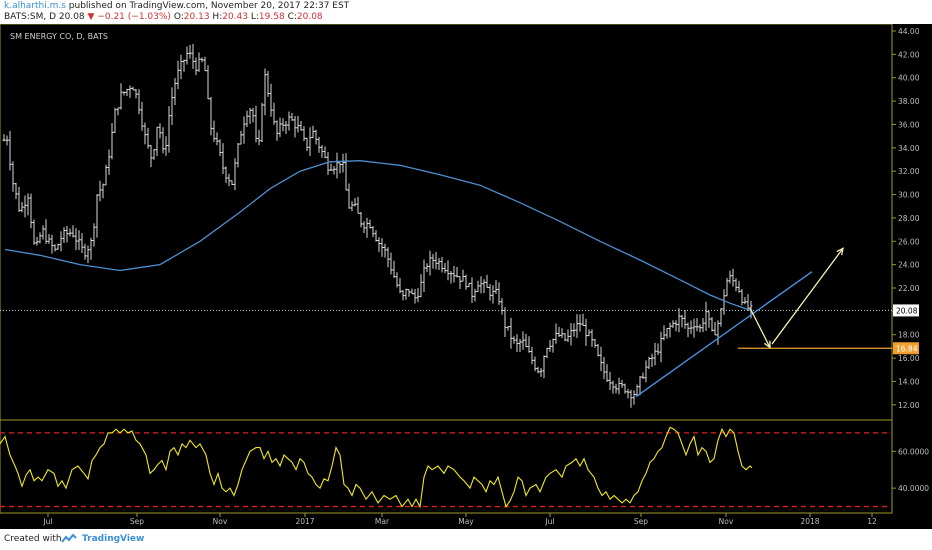 The image size is (932, 550). Describe the element at coordinates (459, 519) in the screenshot. I see `time-axis: Jul Sep Nov 2017 Mar May Jul Sep Nov 2018 12` at that location.